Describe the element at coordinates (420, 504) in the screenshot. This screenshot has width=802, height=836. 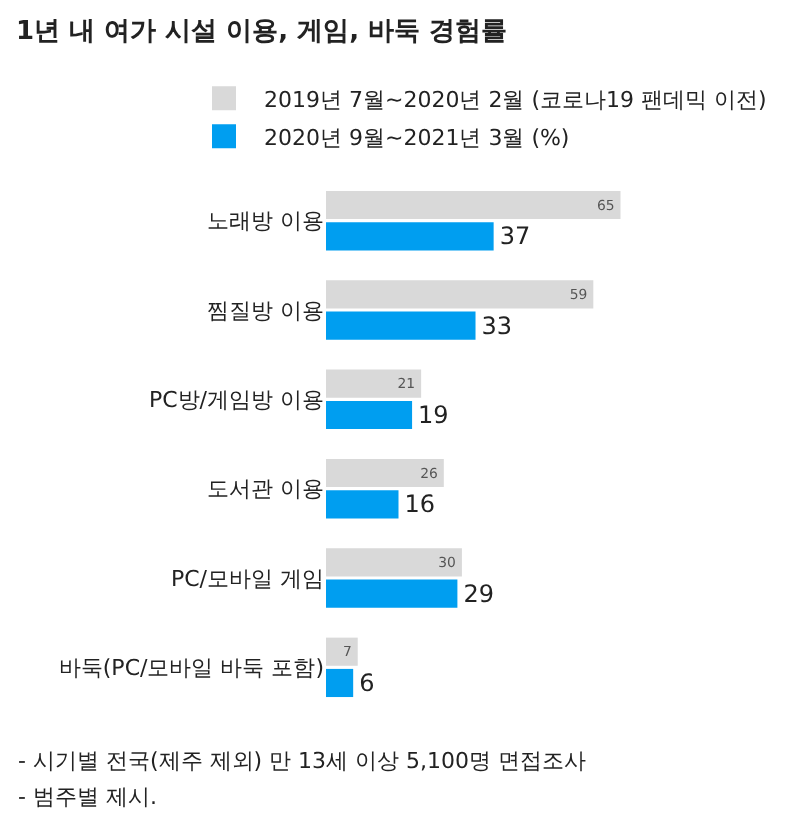
I see `data-label: 16` at that location.